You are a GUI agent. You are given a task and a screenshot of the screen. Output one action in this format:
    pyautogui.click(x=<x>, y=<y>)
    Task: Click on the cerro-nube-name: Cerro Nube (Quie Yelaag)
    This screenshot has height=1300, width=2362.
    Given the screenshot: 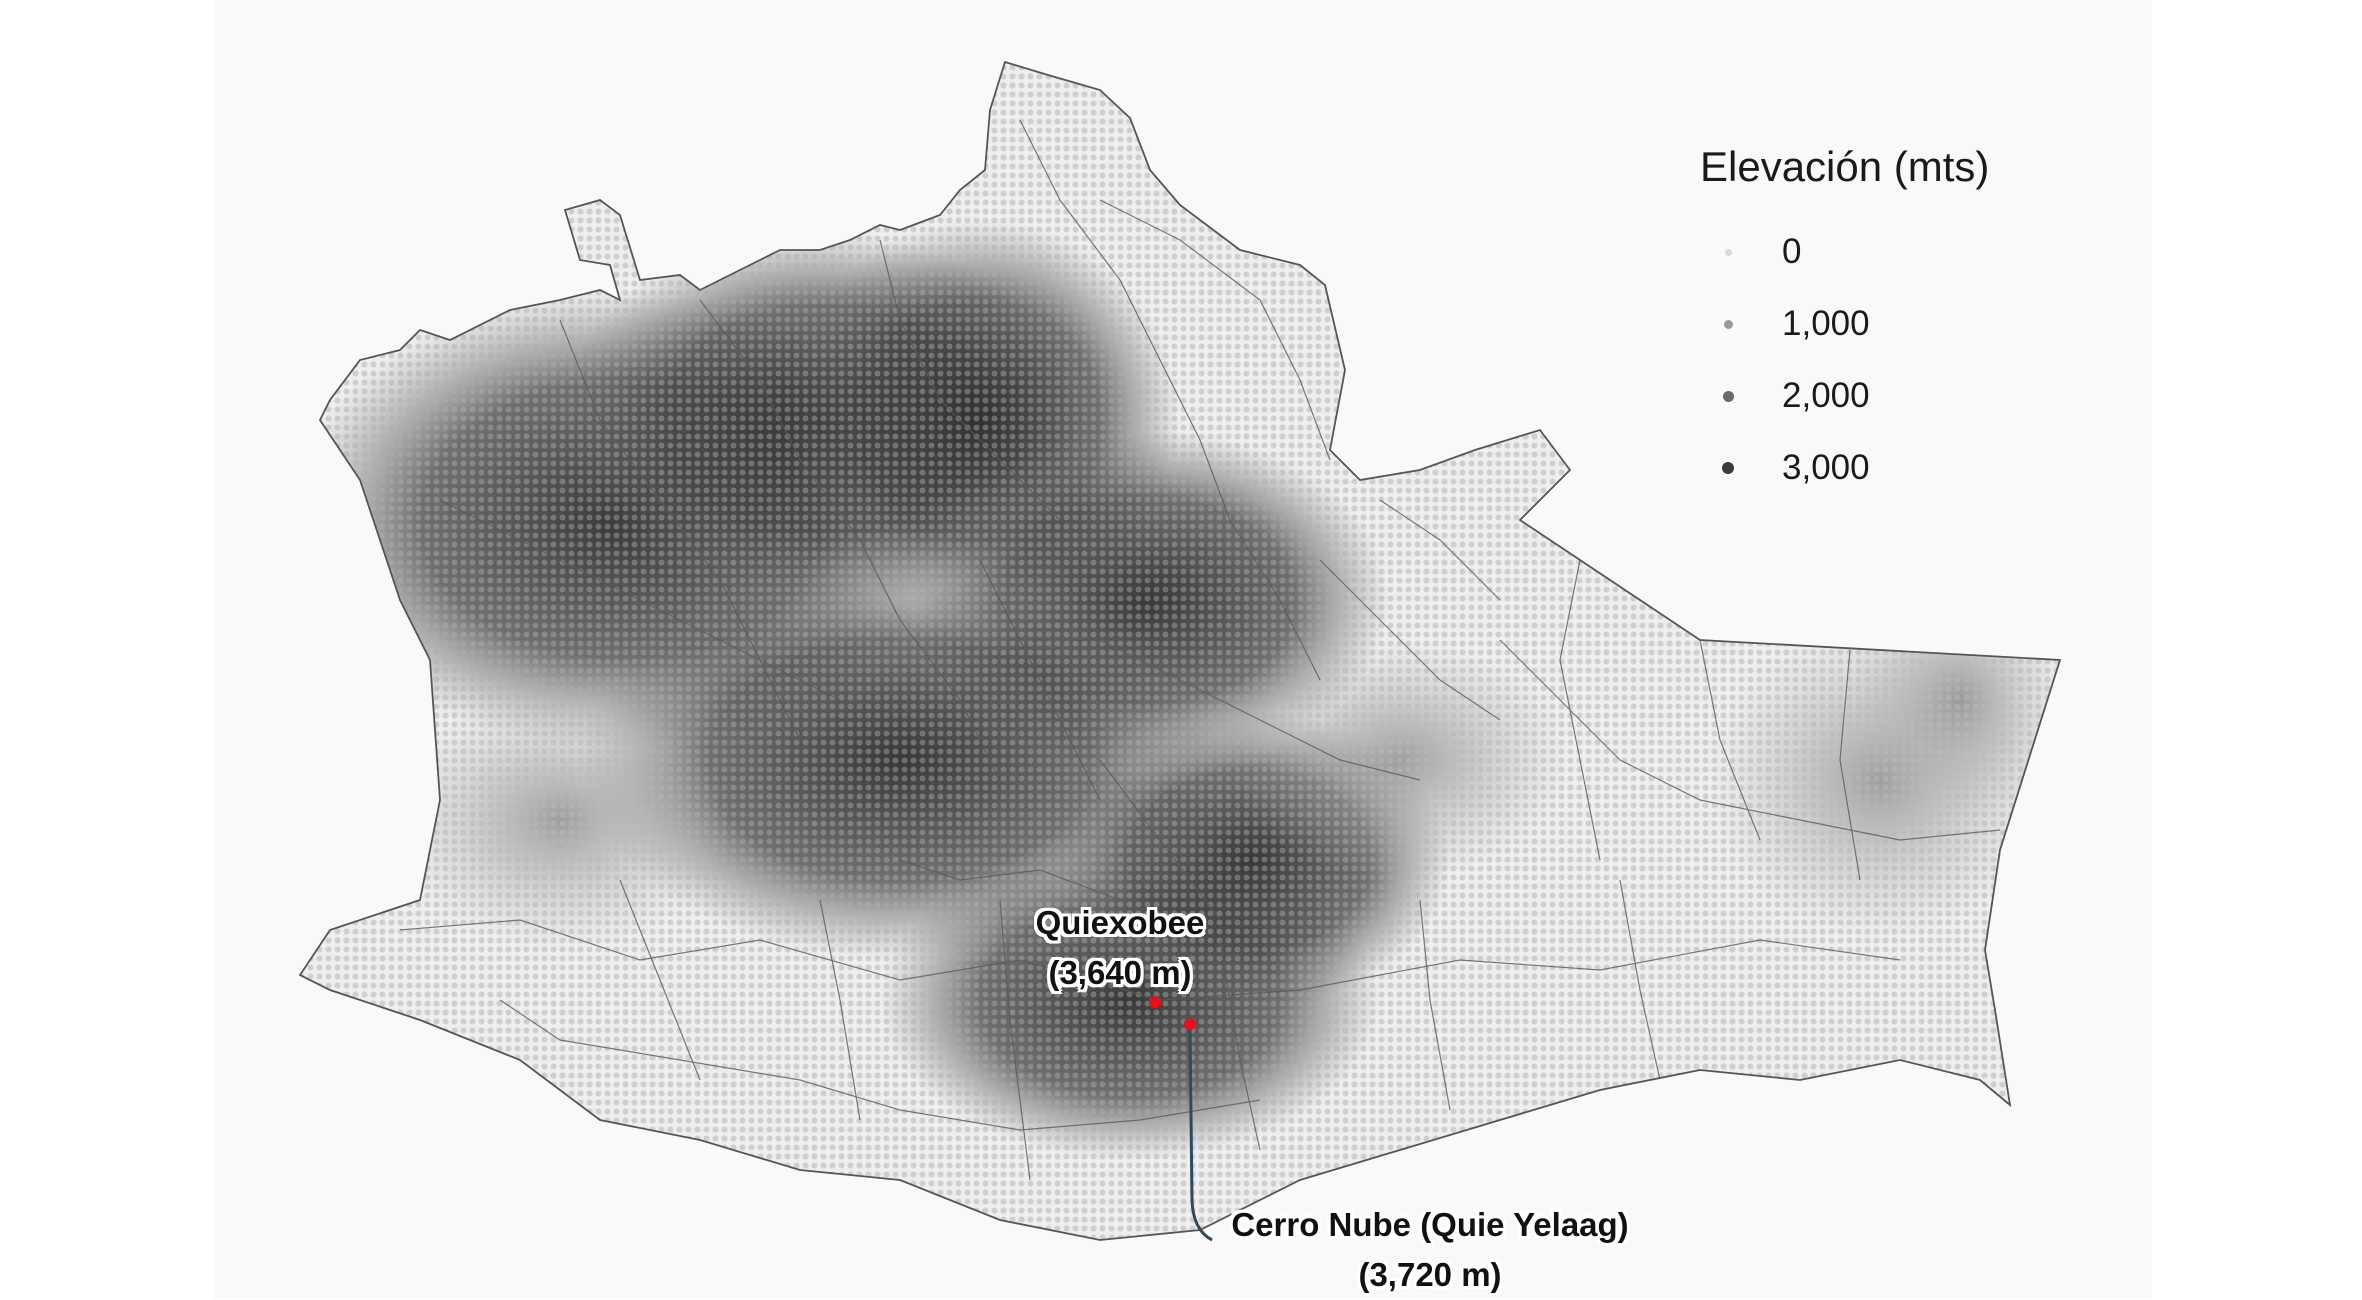 What is the action you would take?
    pyautogui.click(x=1430, y=1224)
    